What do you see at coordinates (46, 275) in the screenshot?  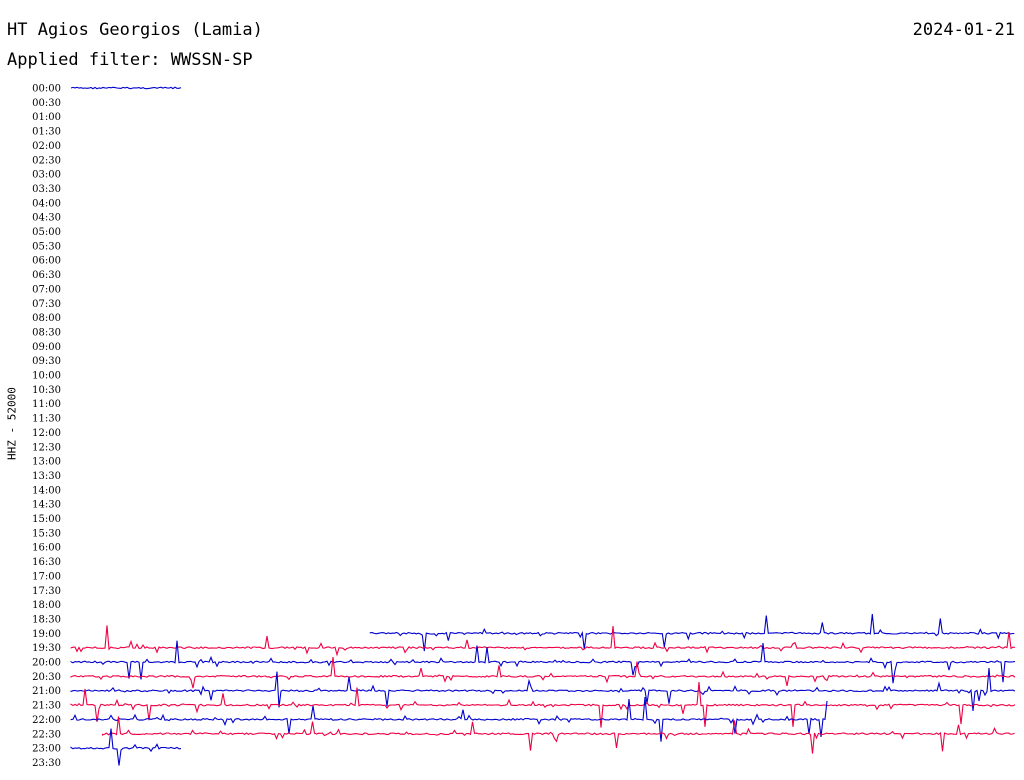 I see `time-tick-label: 06:30` at bounding box center [46, 275].